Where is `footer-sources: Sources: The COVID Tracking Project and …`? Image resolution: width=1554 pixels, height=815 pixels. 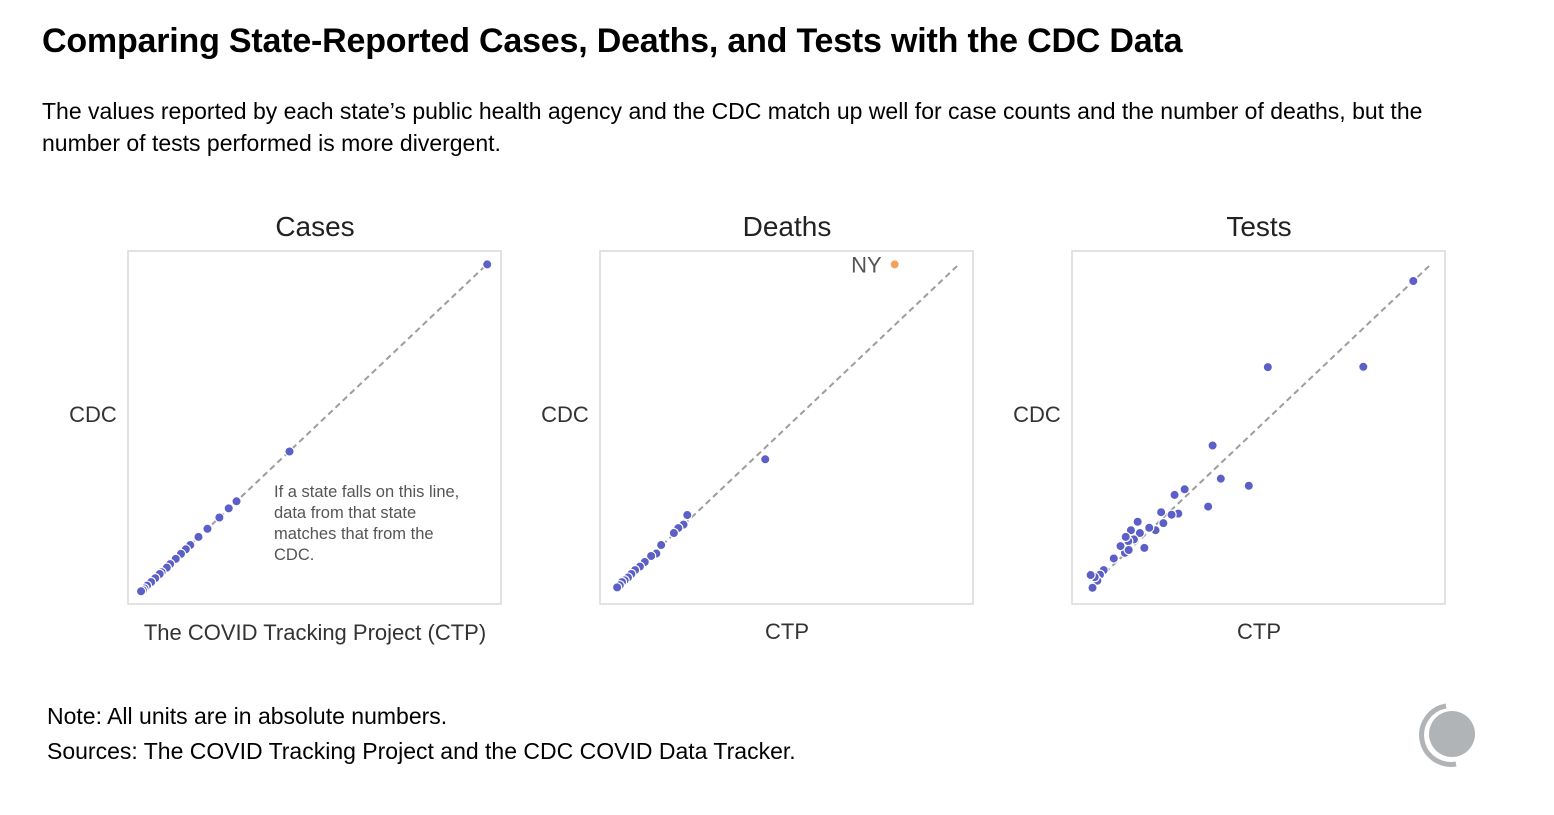
footer-sources: Sources: The COVID Tracking Project and … is located at coordinates (421, 751).